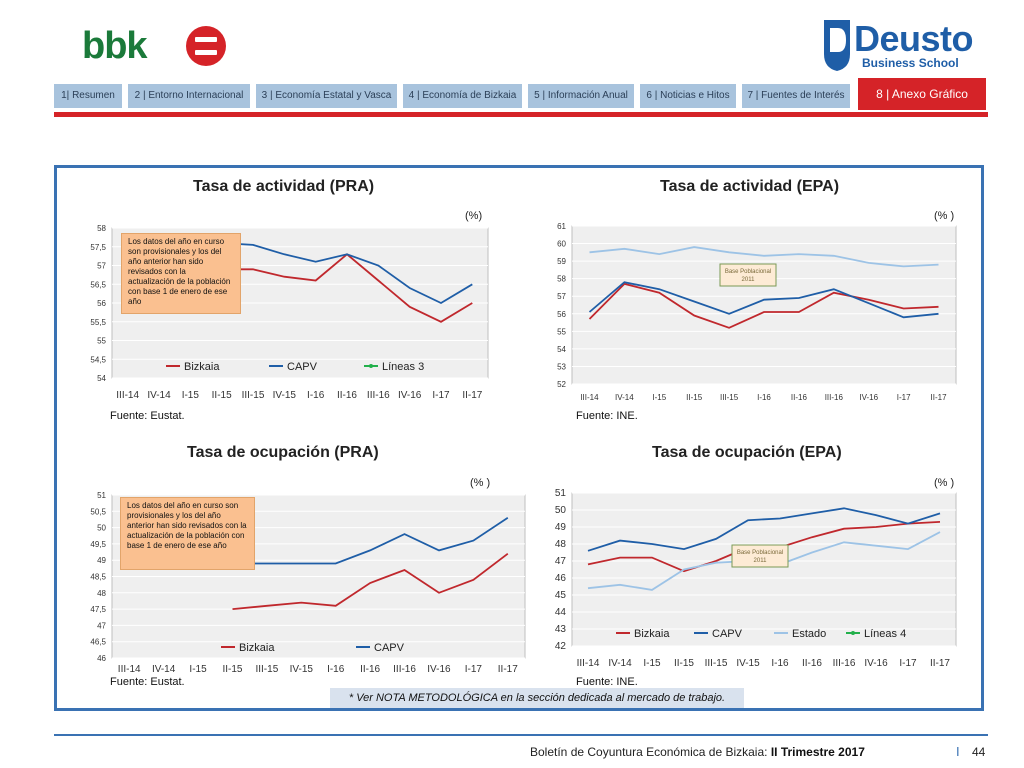 Image resolution: width=1024 pixels, height=768 pixels. I want to click on nav-underline, so click(521, 114).